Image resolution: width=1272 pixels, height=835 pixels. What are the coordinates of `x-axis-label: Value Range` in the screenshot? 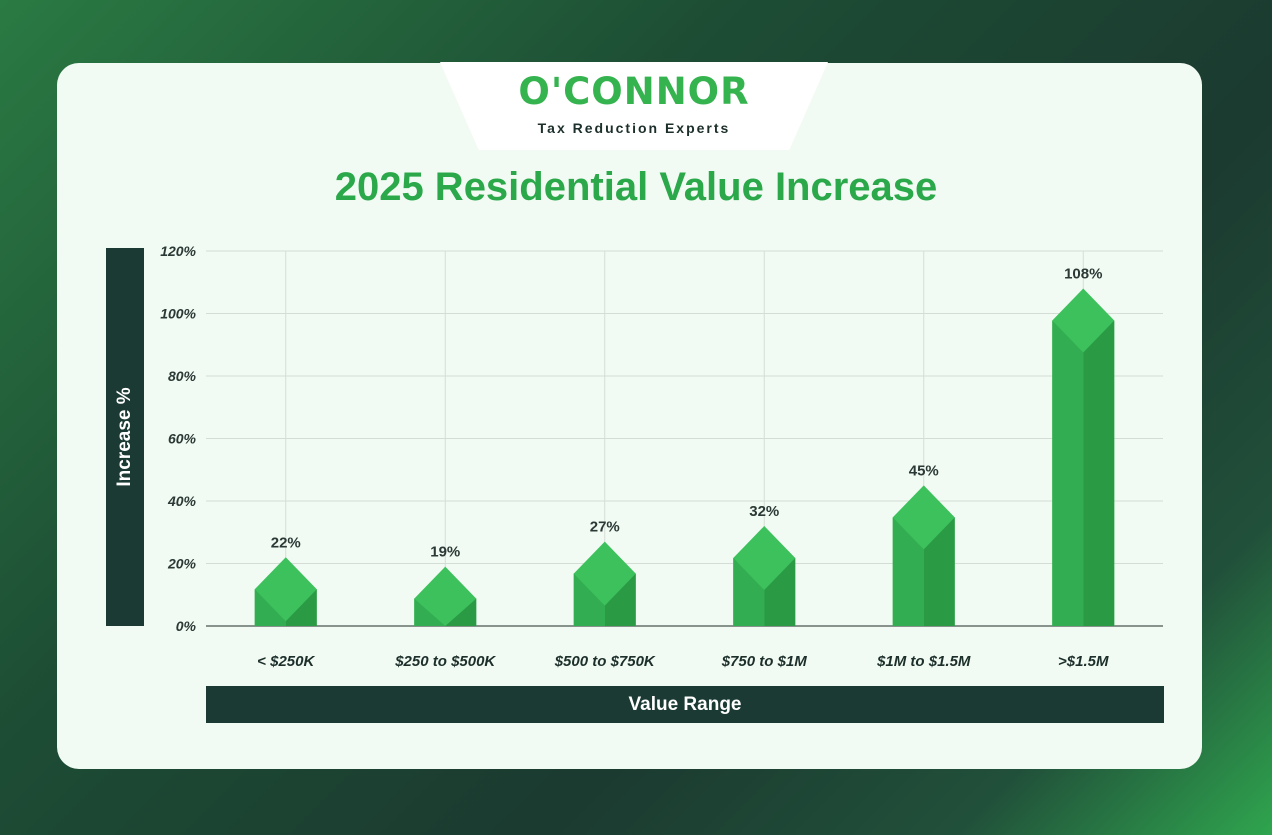 It's located at (685, 704).